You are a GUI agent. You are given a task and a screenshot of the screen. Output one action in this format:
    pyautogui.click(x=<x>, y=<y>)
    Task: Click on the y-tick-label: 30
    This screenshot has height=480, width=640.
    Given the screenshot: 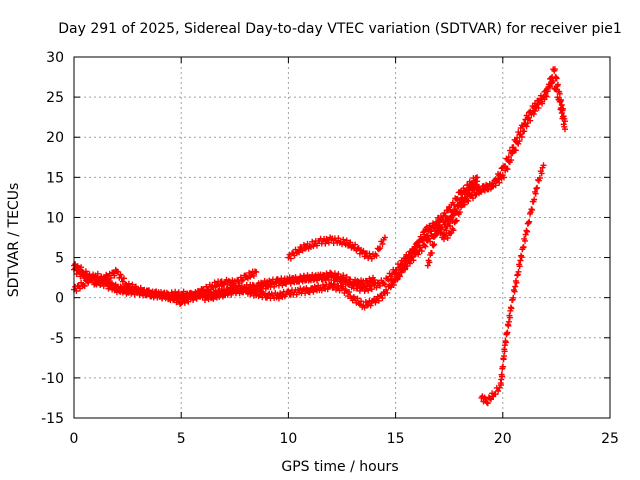 What is the action you would take?
    pyautogui.click(x=55, y=58)
    